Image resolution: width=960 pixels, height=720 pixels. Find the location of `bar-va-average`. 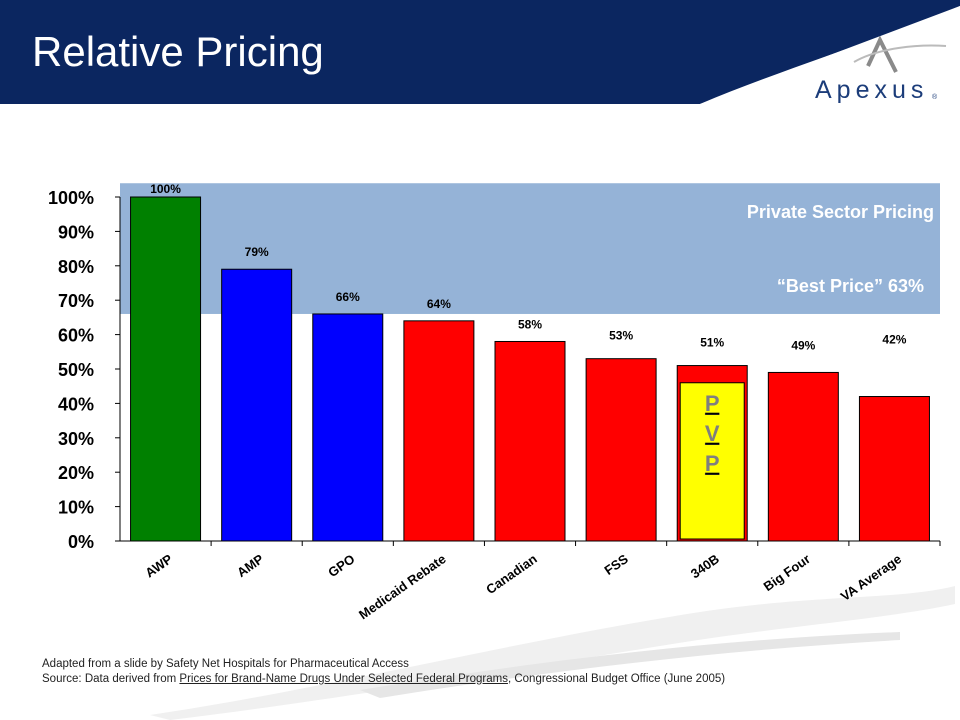

bar-va-average is located at coordinates (894, 469).